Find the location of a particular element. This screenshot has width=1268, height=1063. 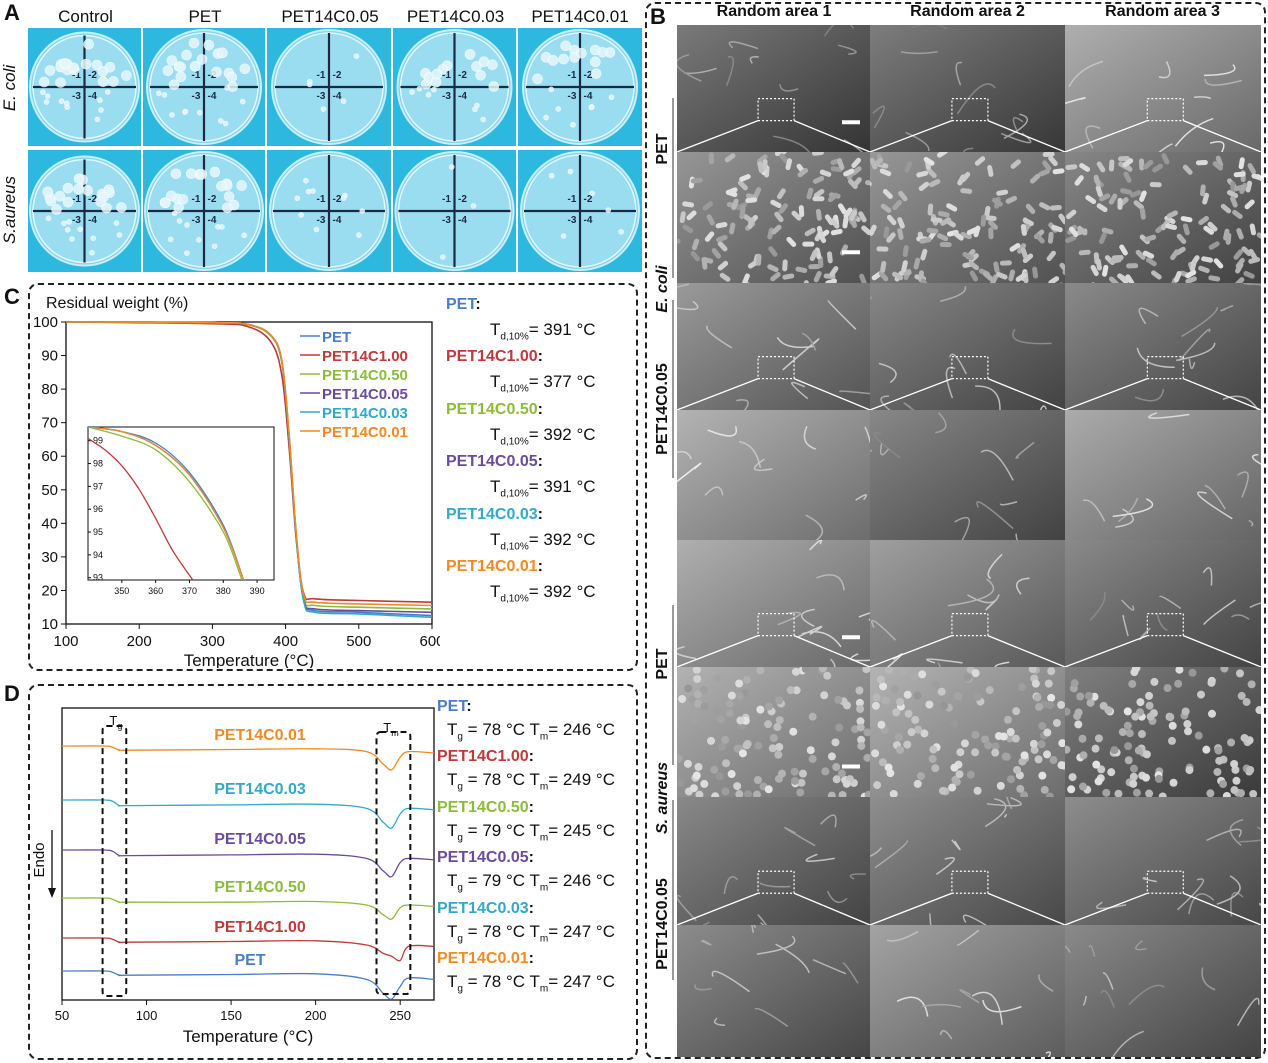

legend-label: PET is located at coordinates (336, 337).